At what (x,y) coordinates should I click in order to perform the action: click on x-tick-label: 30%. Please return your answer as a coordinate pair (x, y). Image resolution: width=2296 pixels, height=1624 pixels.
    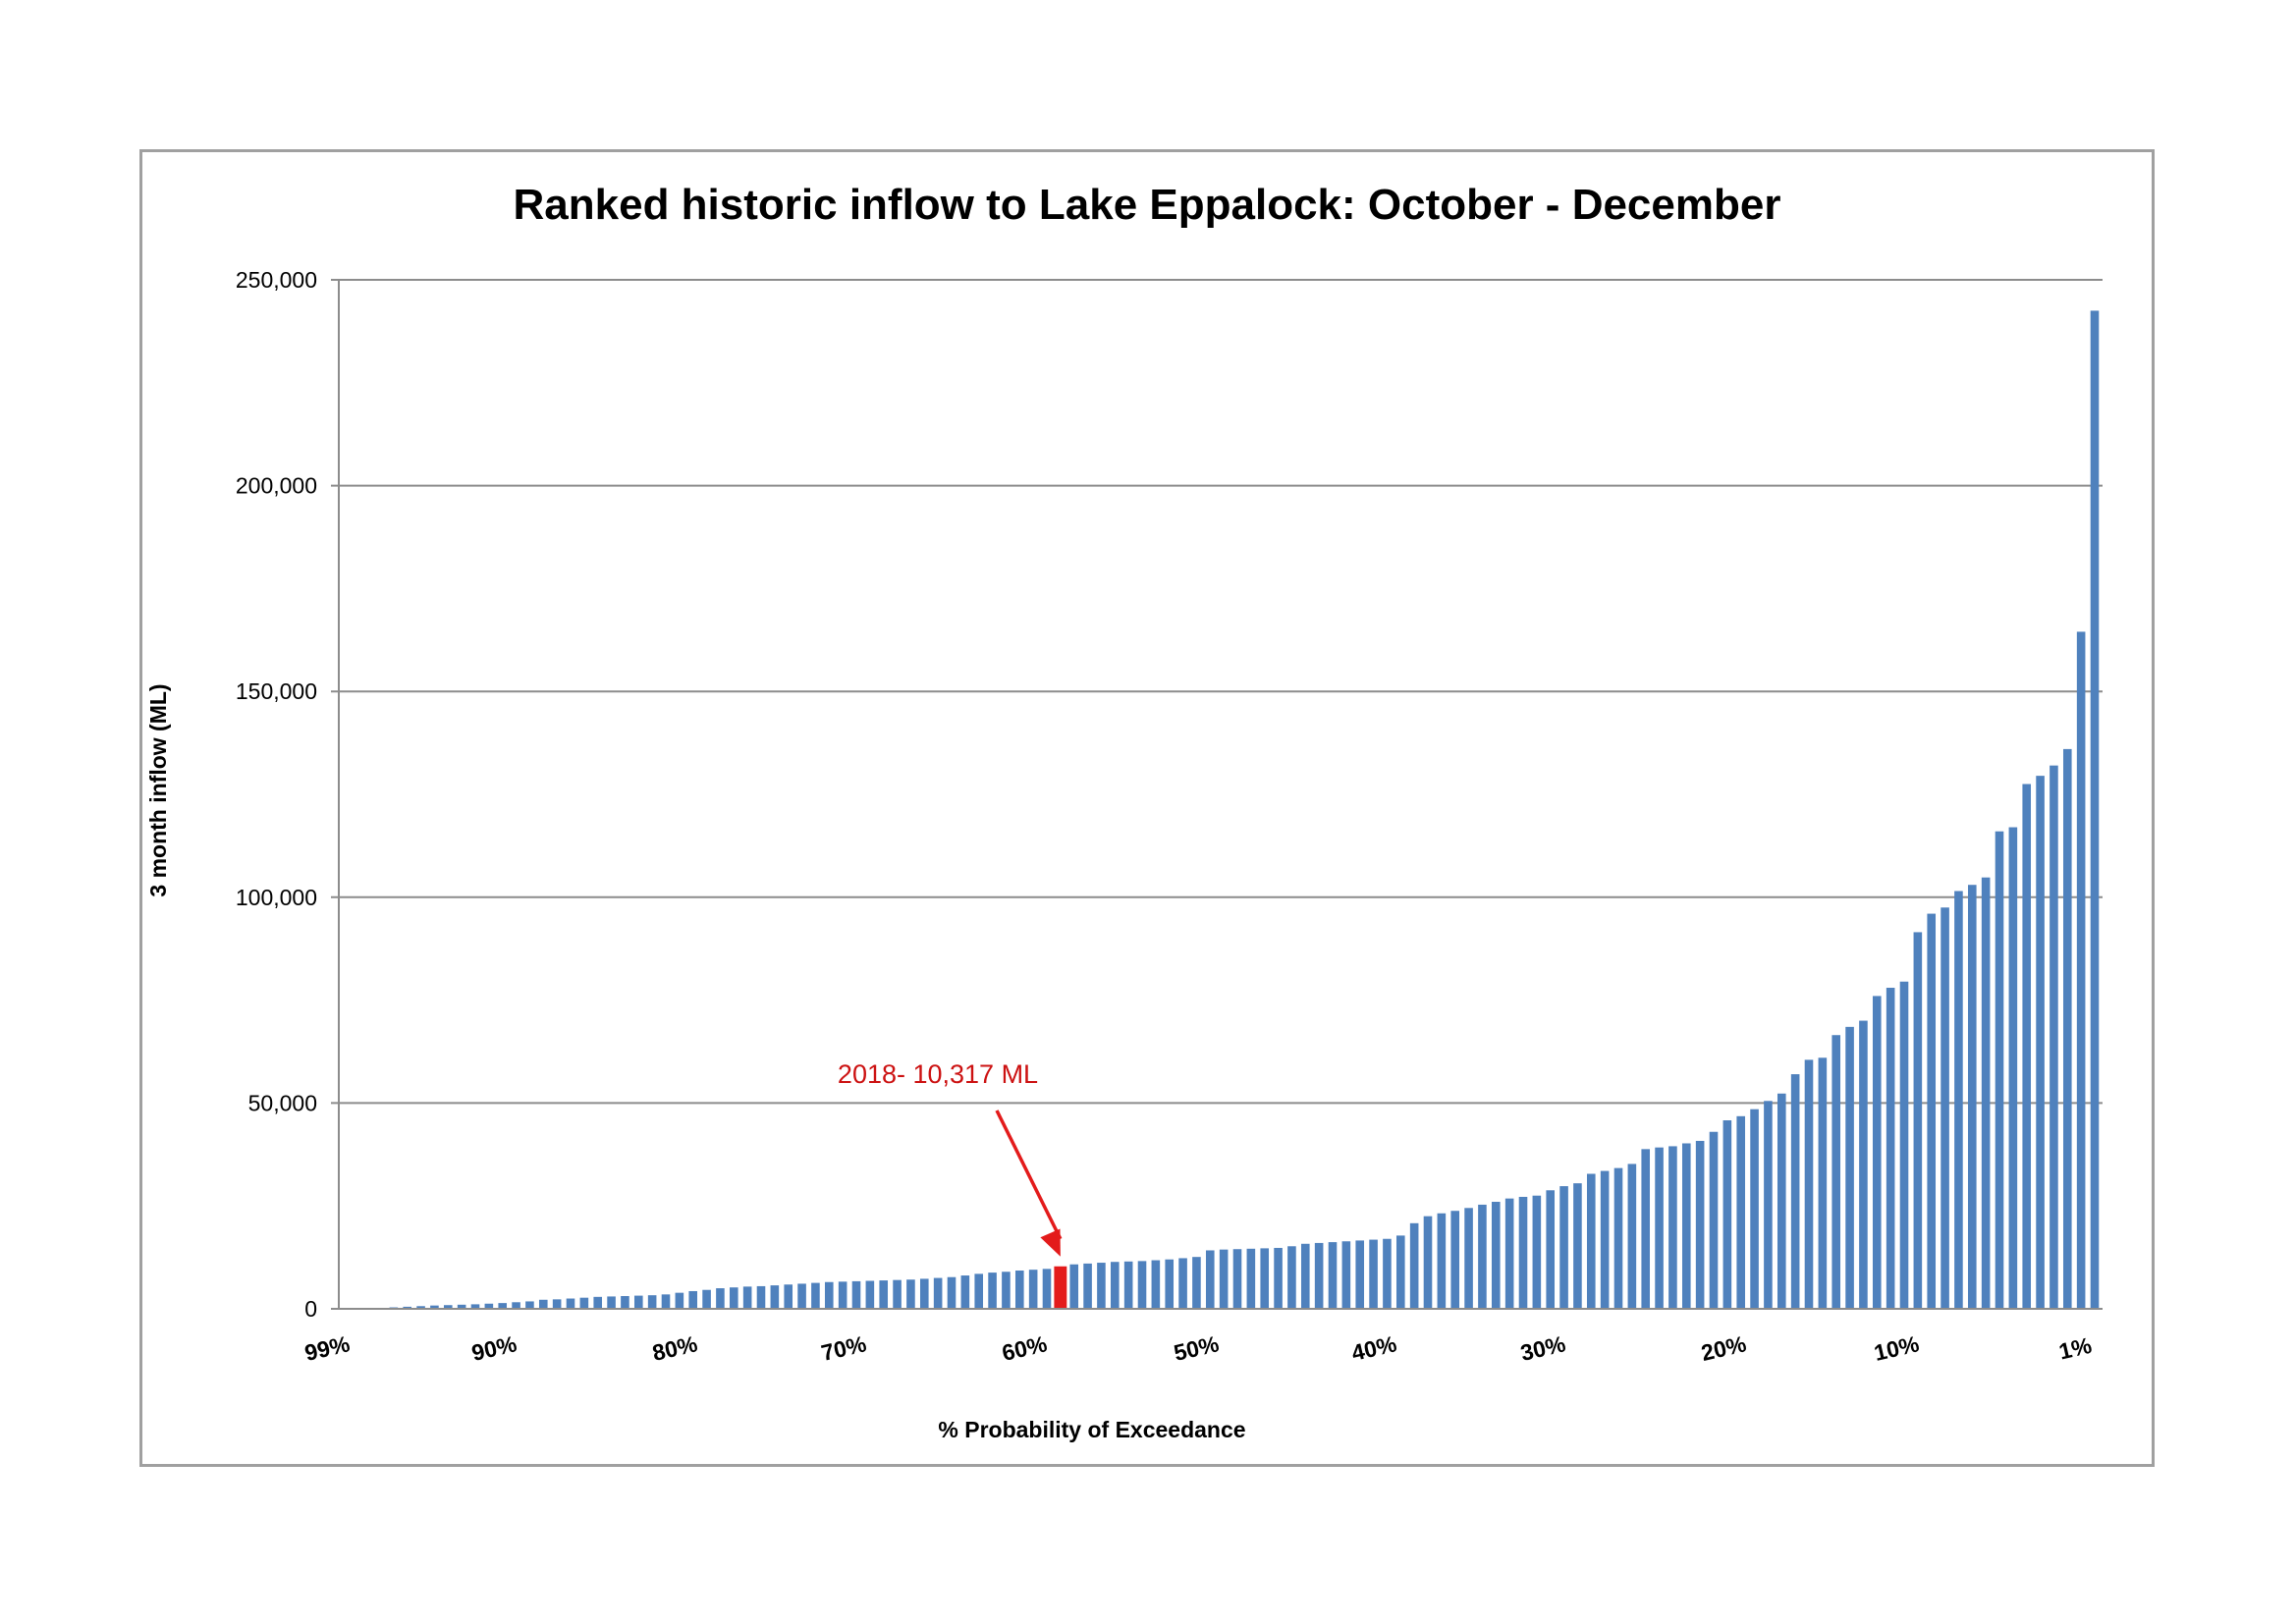
    Looking at the image, I should click on (1543, 1348).